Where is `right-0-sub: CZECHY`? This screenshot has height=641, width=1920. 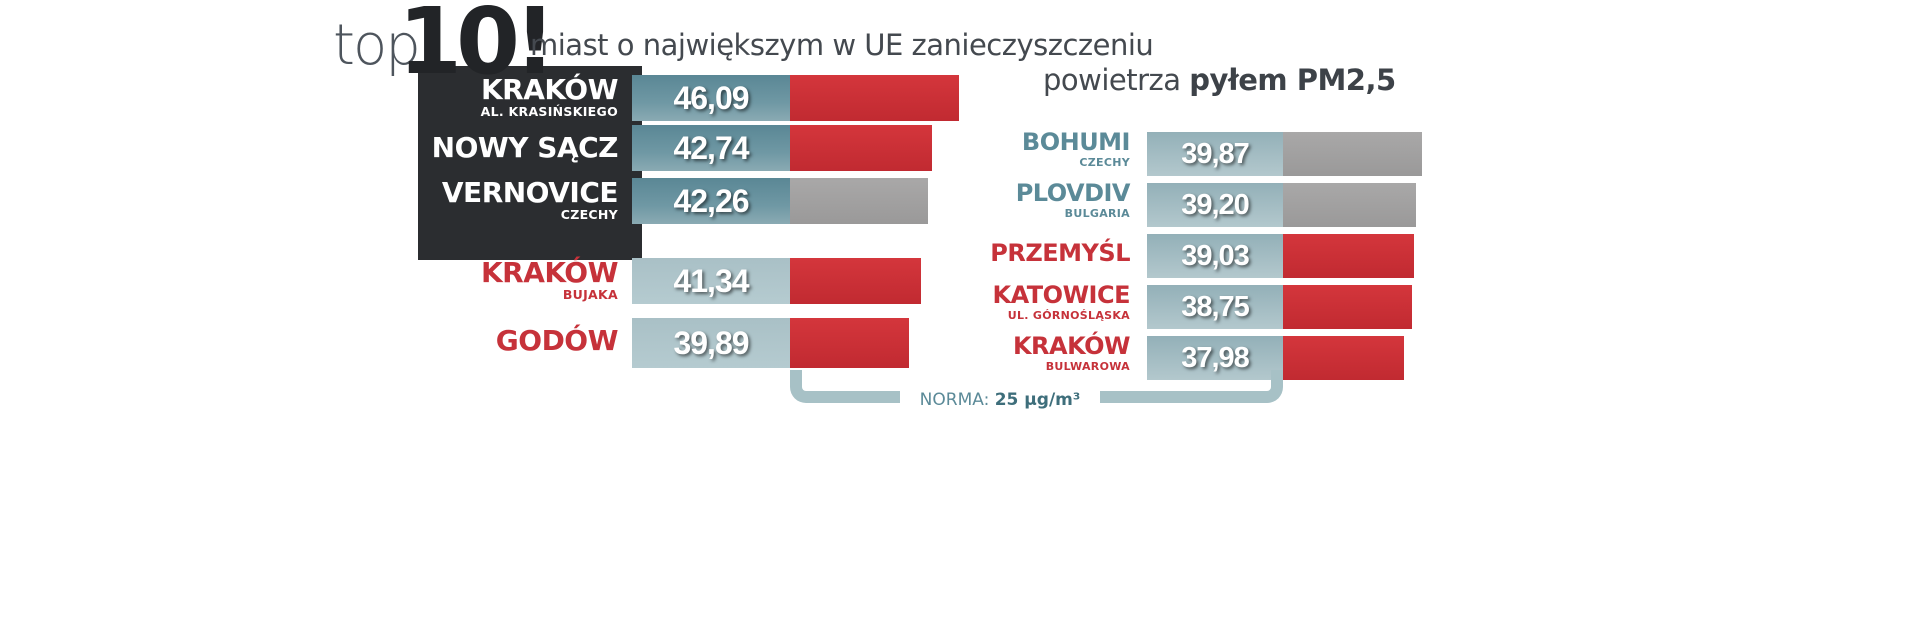
right-0-sub: CZECHY is located at coordinates (1104, 162).